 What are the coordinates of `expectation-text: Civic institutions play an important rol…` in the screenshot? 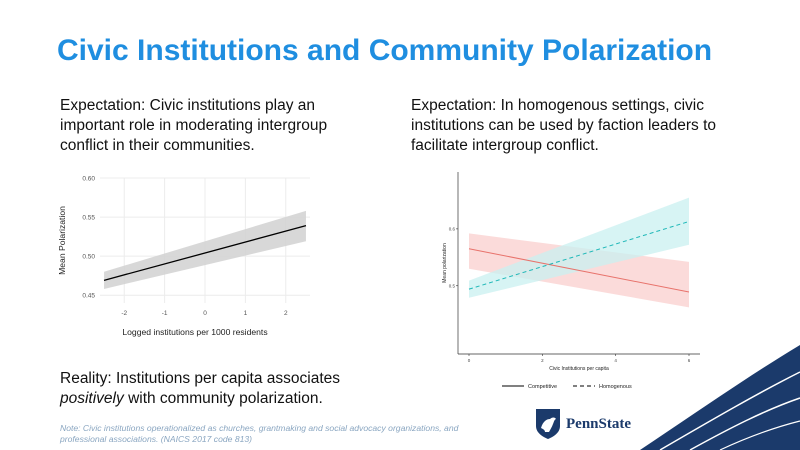 It's located at (194, 125).